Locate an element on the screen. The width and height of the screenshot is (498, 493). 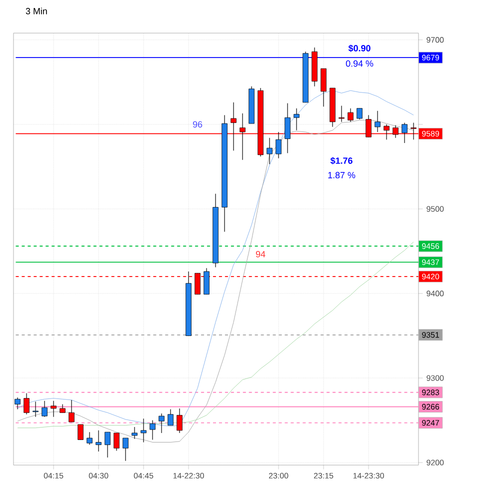
annotation: 96 is located at coordinates (197, 124).